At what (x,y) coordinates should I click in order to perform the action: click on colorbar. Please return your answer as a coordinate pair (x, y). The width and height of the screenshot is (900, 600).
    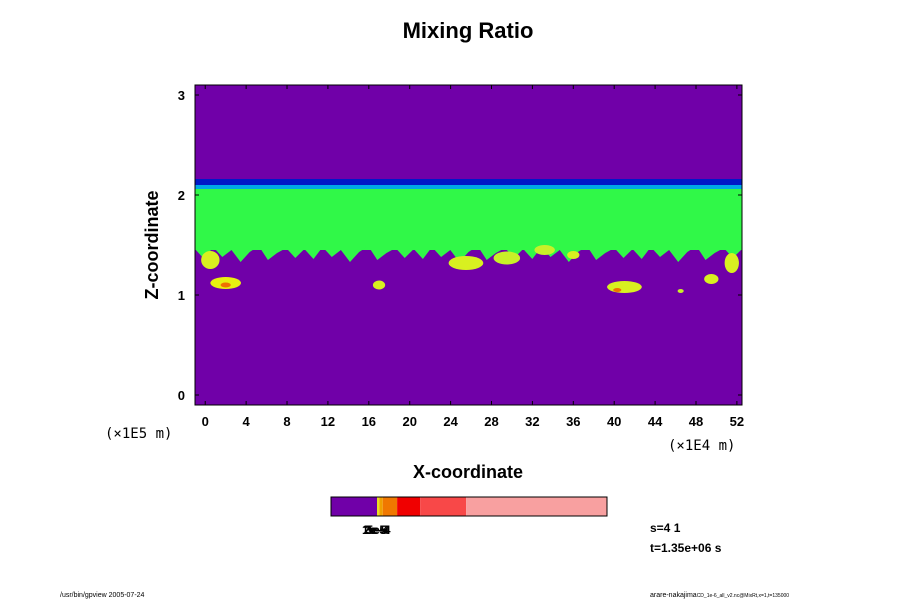
    Looking at the image, I should click on (469, 506).